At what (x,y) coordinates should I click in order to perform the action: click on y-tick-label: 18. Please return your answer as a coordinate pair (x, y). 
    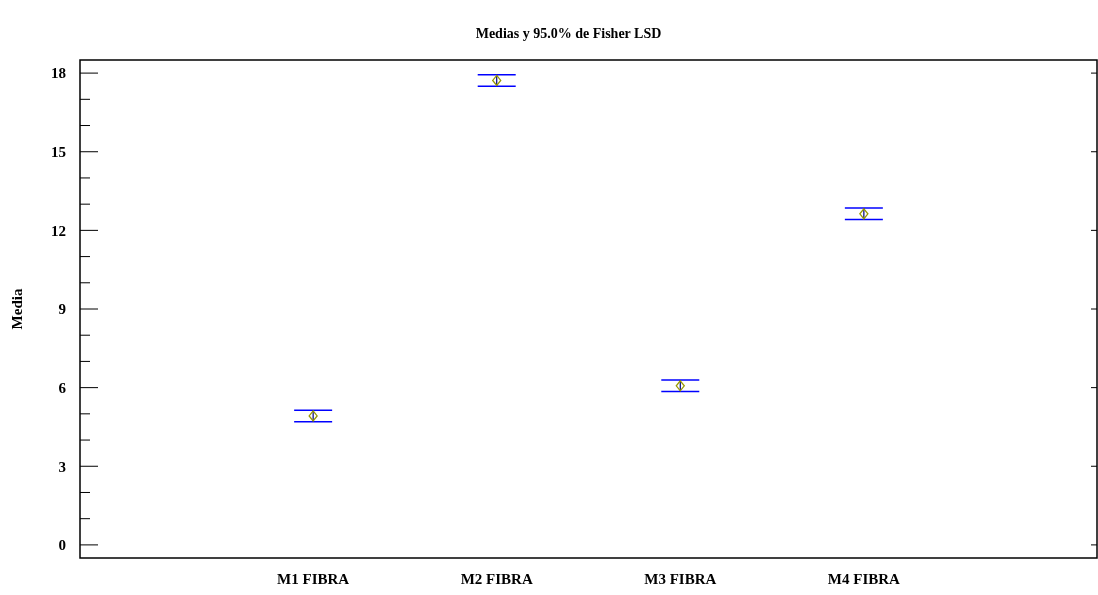
    Looking at the image, I should click on (58, 73).